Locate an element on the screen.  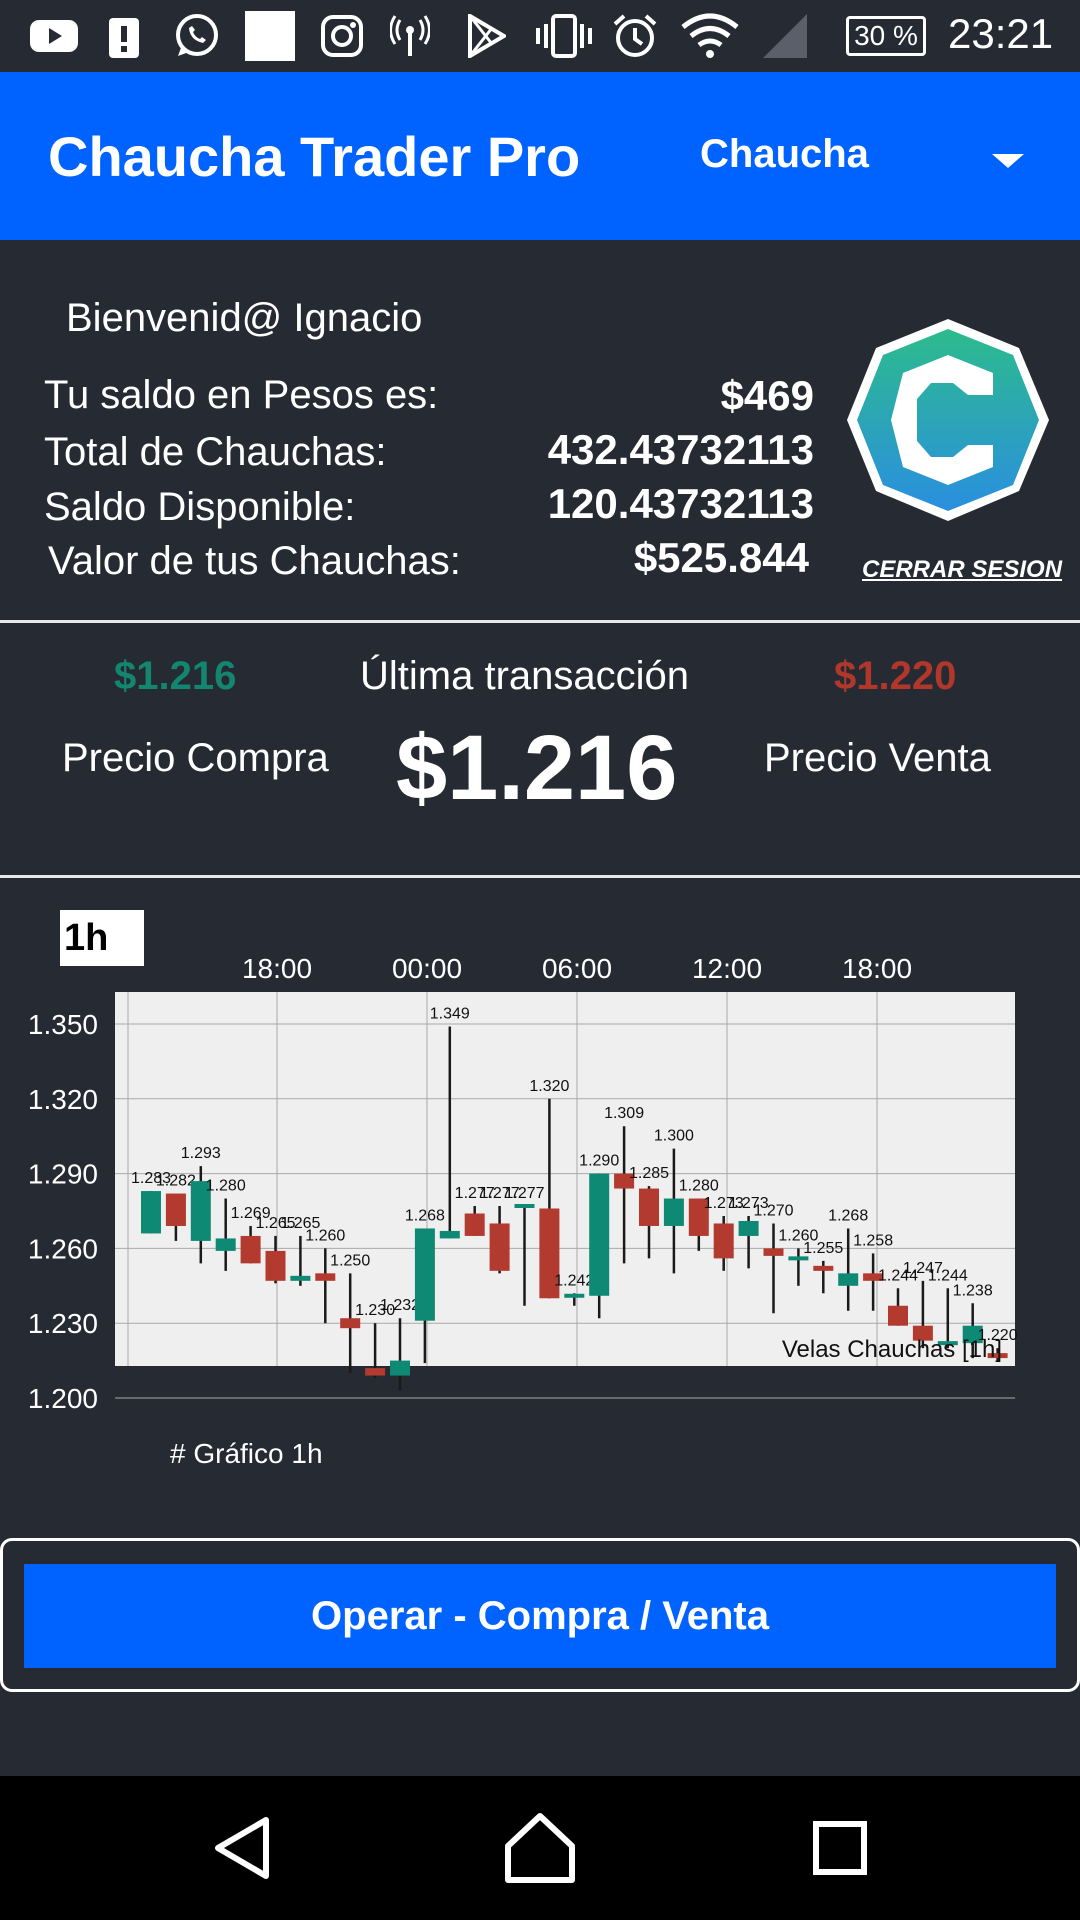
chart-caption: # Gráfico 1h is located at coordinates (246, 1453).